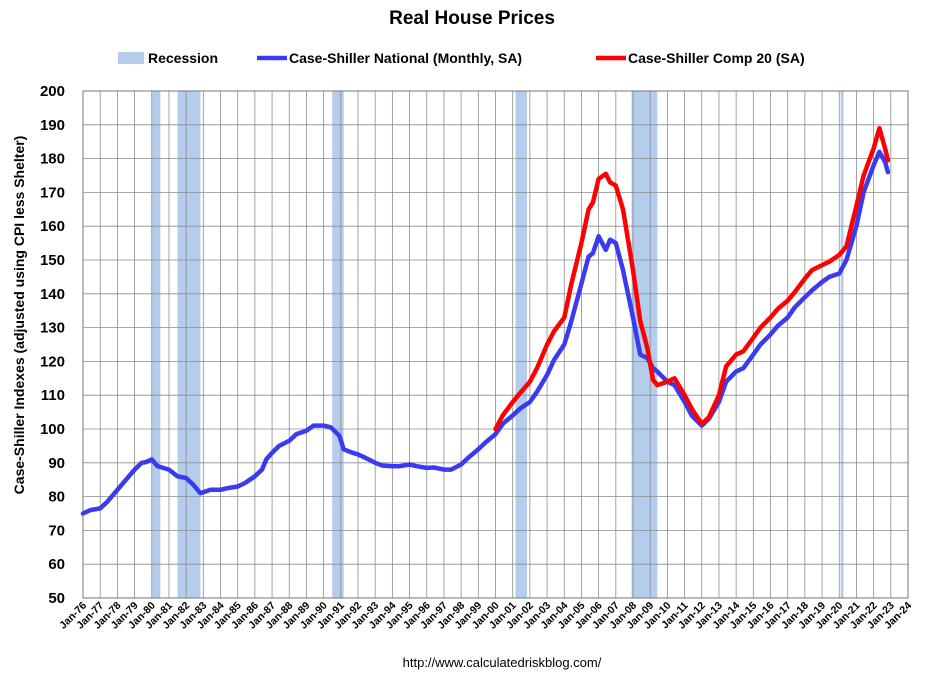 This screenshot has width=944, height=680. Describe the element at coordinates (502, 662) in the screenshot. I see `source-url: http://www.calculatedriskblog.com/` at that location.